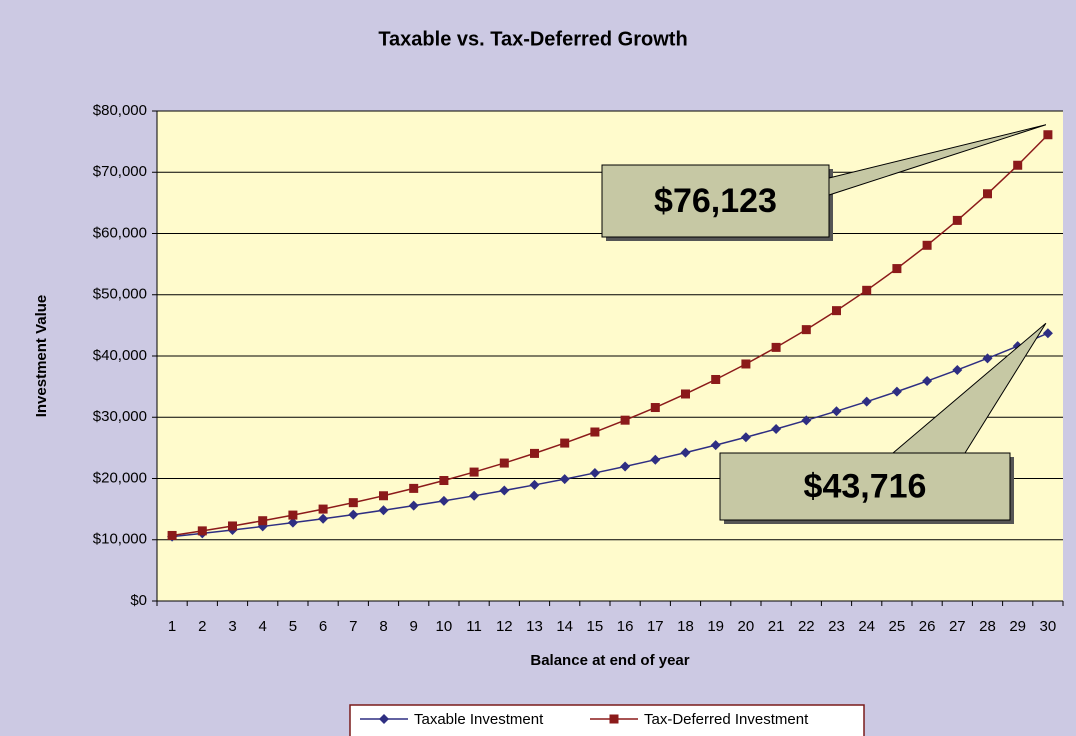  Describe the element at coordinates (414, 626) in the screenshot. I see `x-tick-label: 9` at that location.